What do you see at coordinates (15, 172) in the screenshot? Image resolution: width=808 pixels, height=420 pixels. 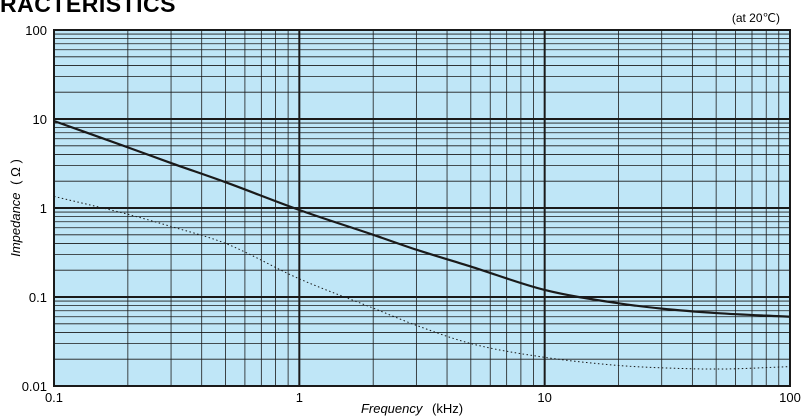 I see `y-axis-label-unit: ( Ω )` at bounding box center [15, 172].